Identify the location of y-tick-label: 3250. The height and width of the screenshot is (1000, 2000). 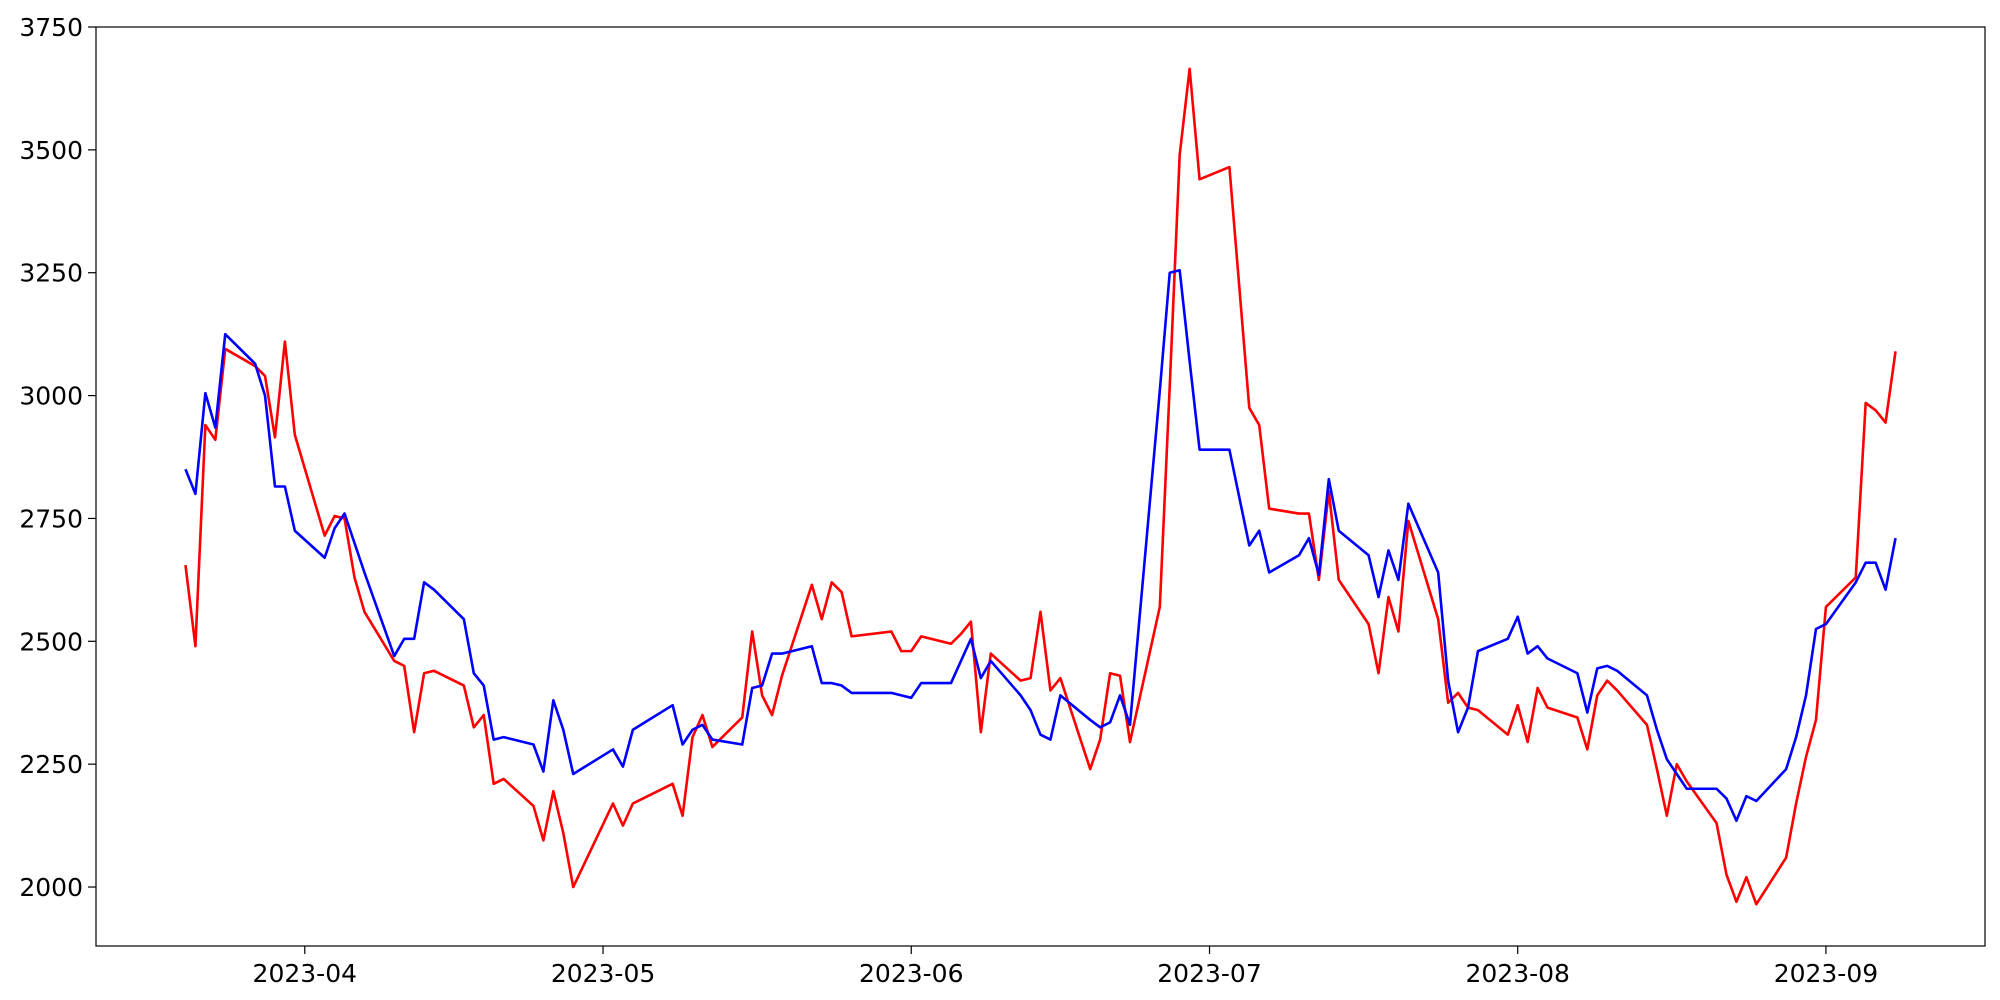
(51, 273).